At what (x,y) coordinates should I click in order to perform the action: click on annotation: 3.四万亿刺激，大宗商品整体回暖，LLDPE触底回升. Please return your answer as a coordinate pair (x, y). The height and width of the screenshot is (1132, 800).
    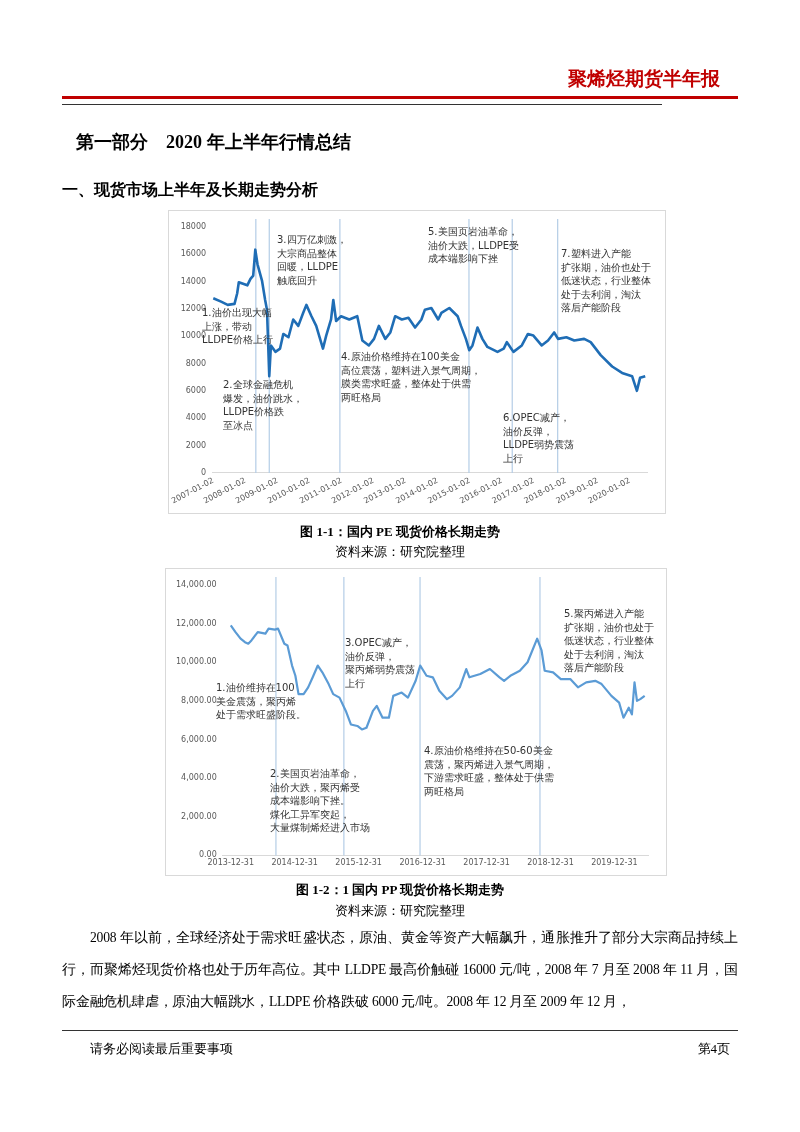
    Looking at the image, I should click on (312, 260).